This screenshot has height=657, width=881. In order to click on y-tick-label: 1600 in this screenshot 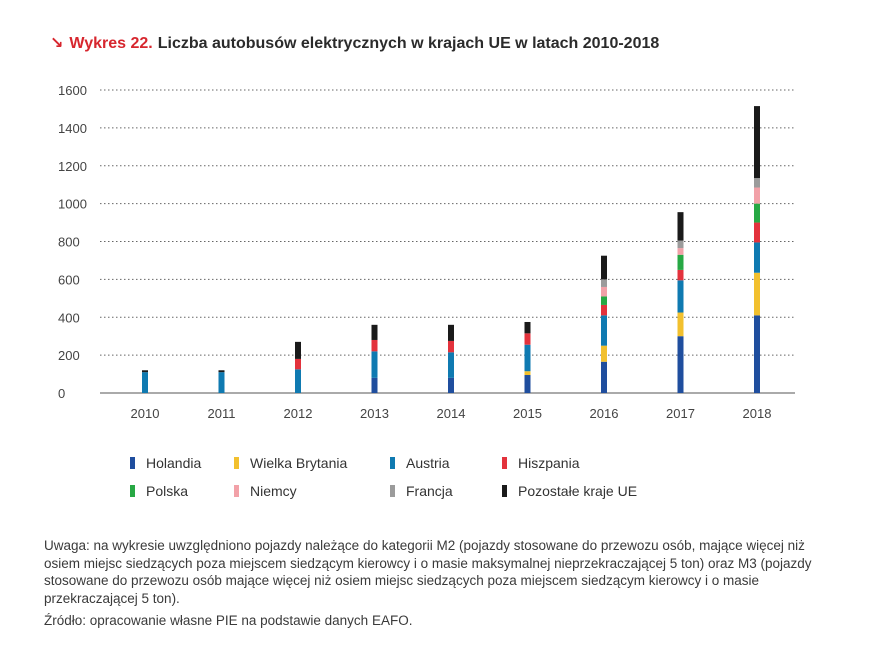, I will do `click(72, 90)`.